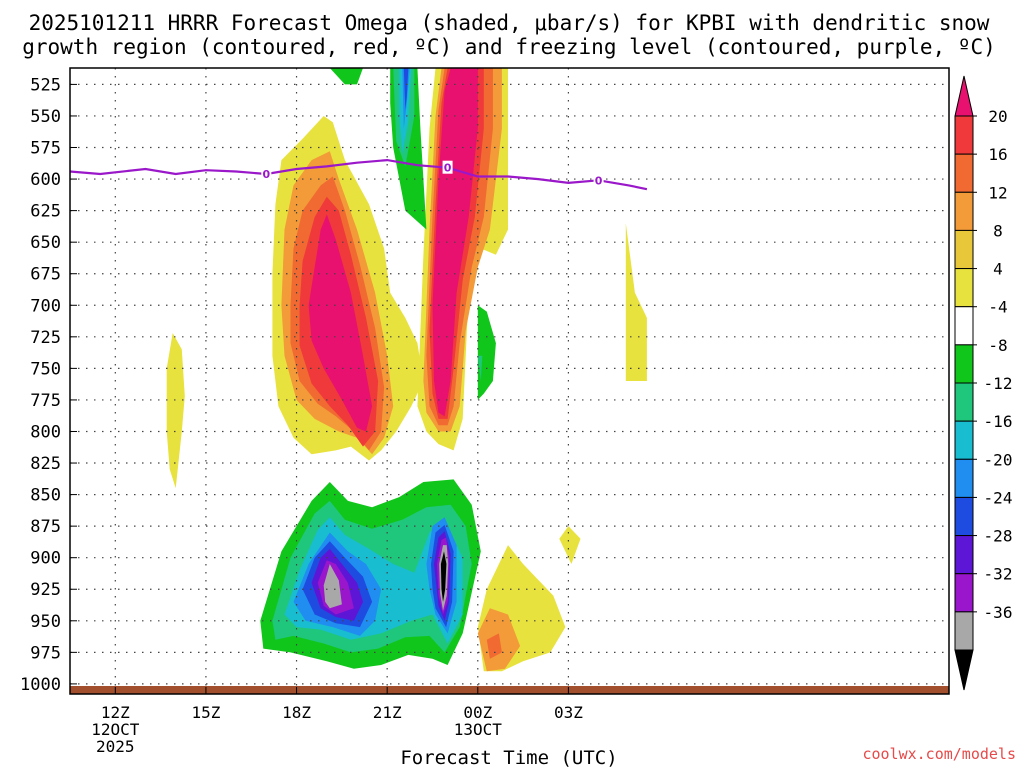 The width and height of the screenshot is (1024, 768). Describe the element at coordinates (998, 421) in the screenshot. I see `colorbar-label: -16` at that location.